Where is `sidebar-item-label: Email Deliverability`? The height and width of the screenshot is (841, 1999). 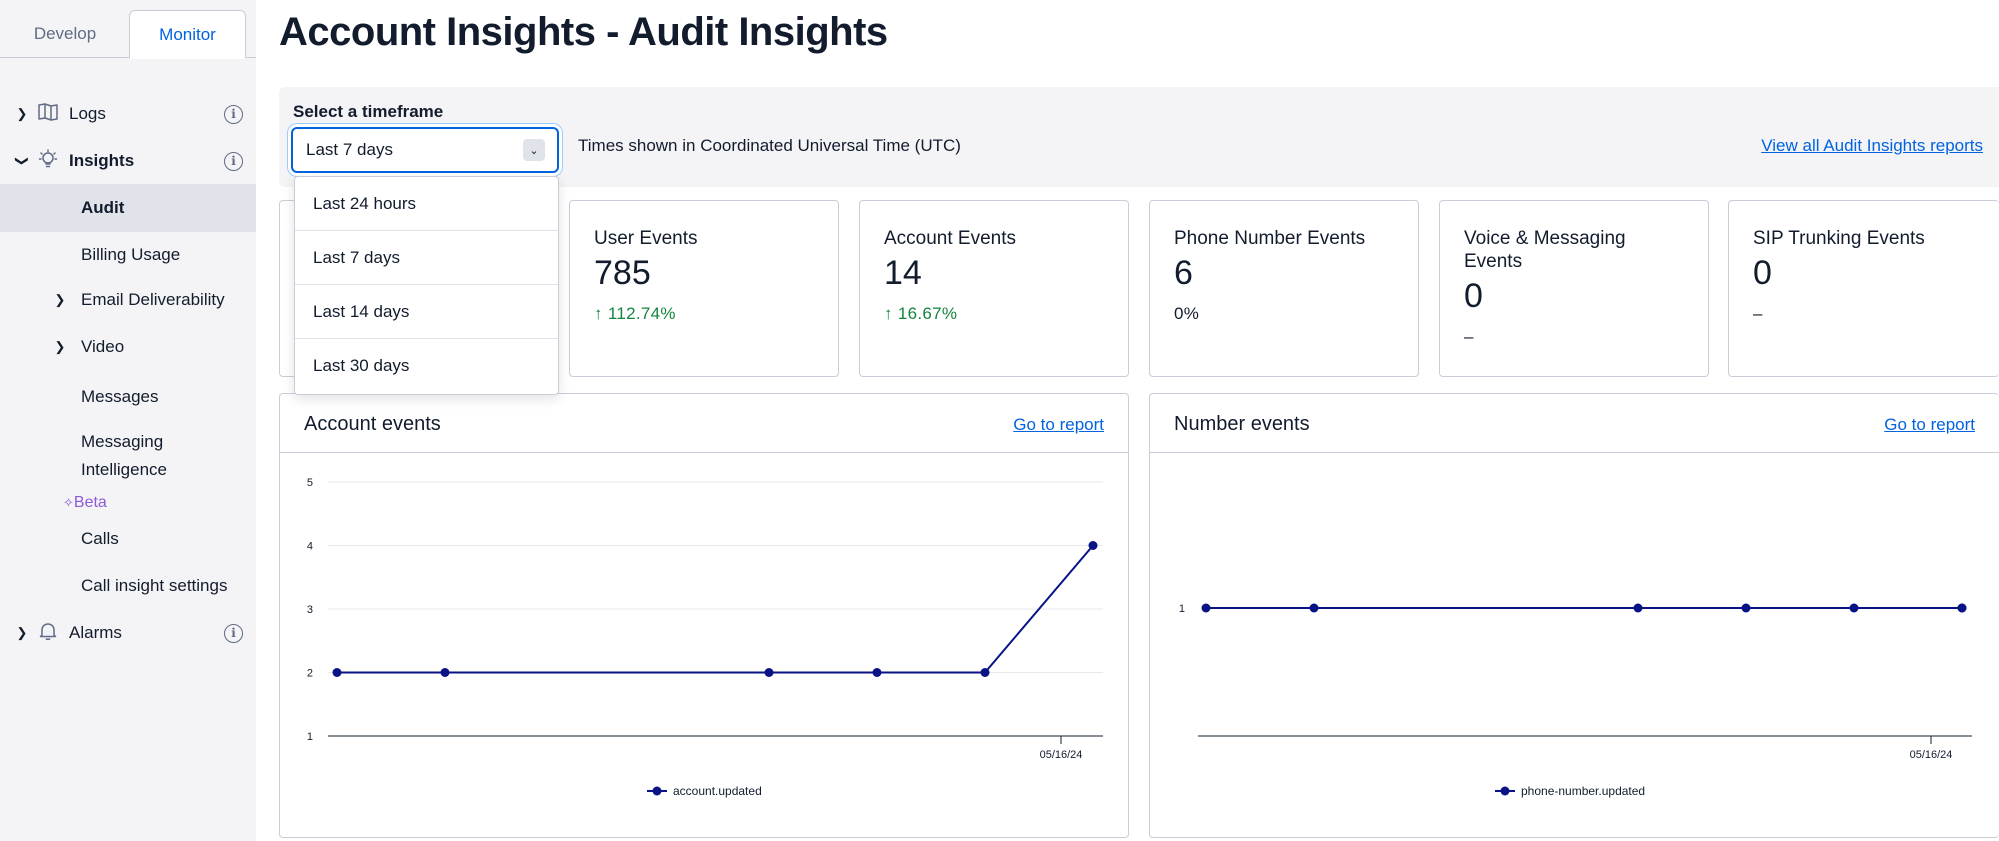 sidebar-item-label: Email Deliverability is located at coordinates (153, 299).